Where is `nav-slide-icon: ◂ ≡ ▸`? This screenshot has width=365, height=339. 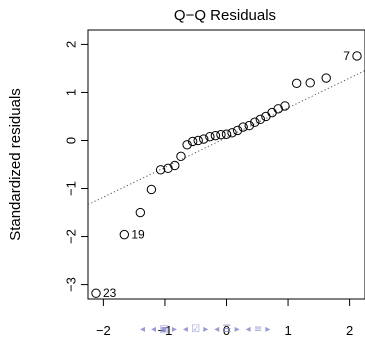 nav-slide-icon: ◂ ≡ ▸ is located at coordinates (258, 329).